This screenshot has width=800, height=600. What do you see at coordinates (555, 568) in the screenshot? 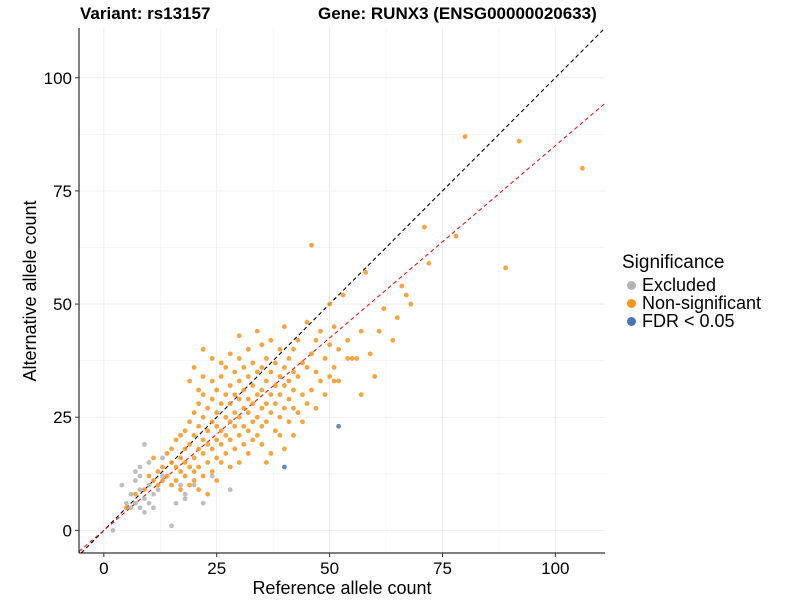
I see `x-tick-label: 100` at bounding box center [555, 568].